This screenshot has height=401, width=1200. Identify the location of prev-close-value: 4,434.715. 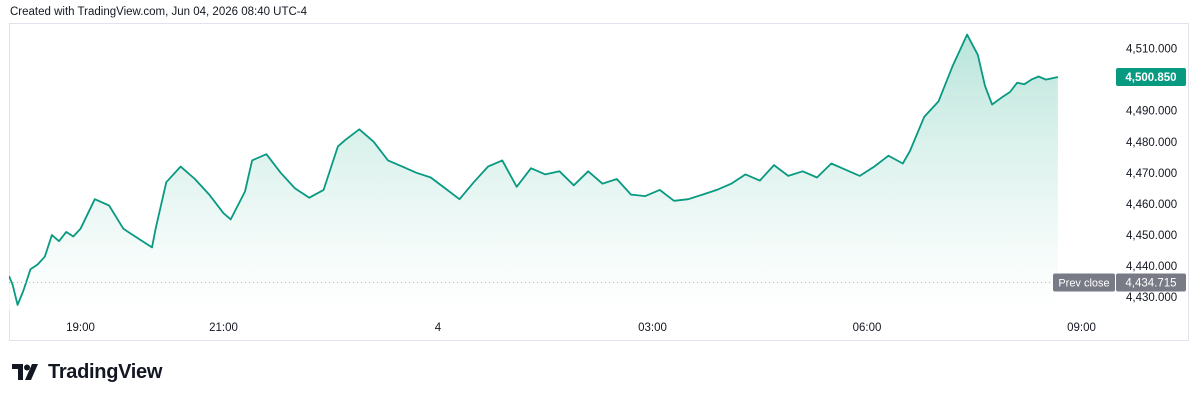
(1150, 284).